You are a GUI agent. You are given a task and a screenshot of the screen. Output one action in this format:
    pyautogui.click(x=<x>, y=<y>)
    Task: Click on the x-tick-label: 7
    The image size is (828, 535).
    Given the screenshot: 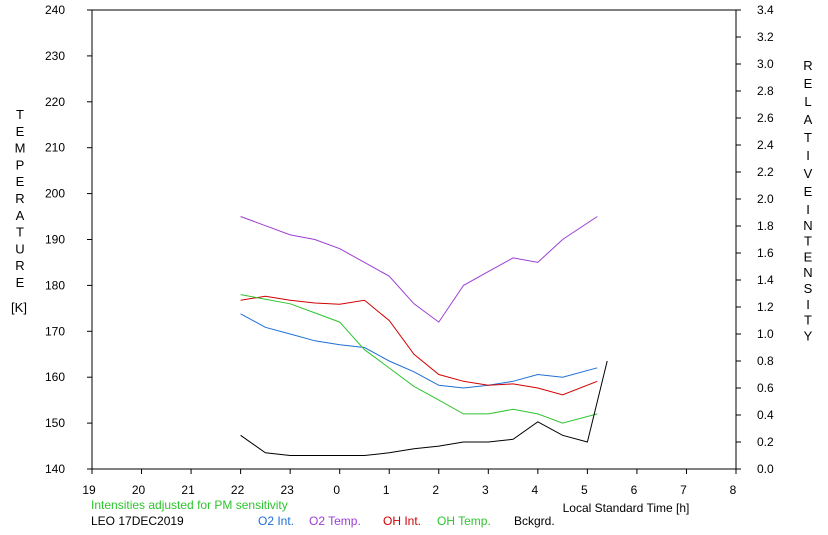 What is the action you would take?
    pyautogui.click(x=683, y=490)
    